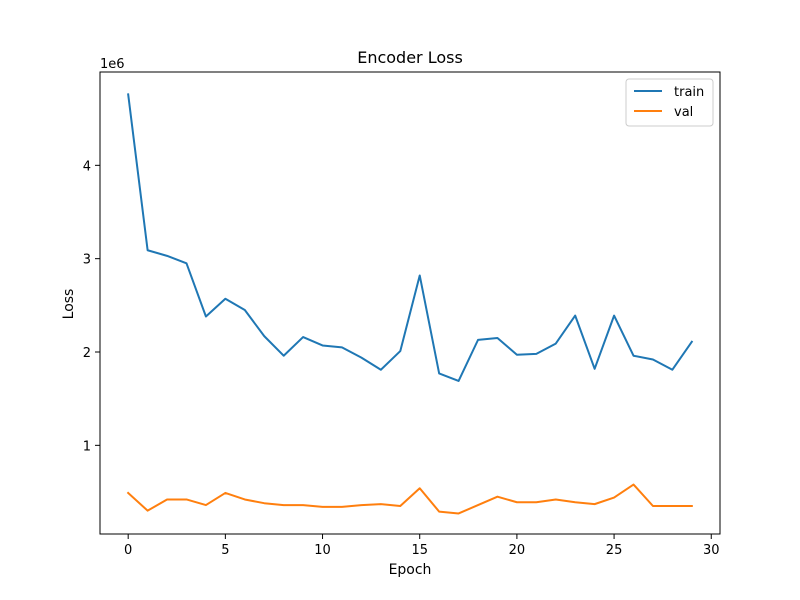 The image size is (800, 600). What do you see at coordinates (419, 550) in the screenshot?
I see `x-tick-label: 15` at bounding box center [419, 550].